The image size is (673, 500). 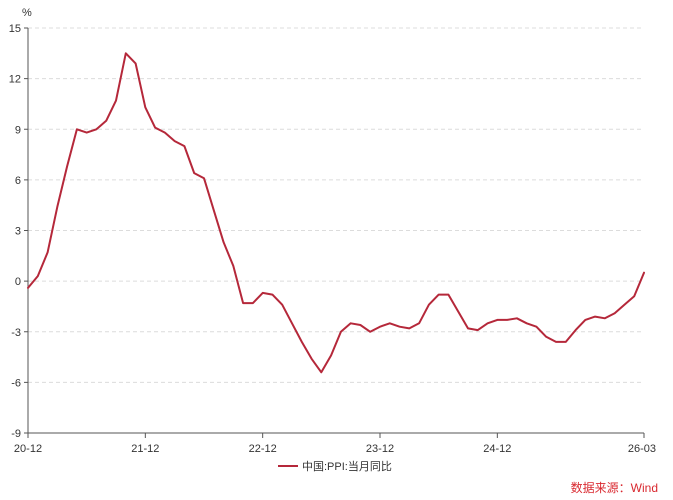 I want to click on legend: 中国:PPI:当月同比, so click(x=335, y=466).